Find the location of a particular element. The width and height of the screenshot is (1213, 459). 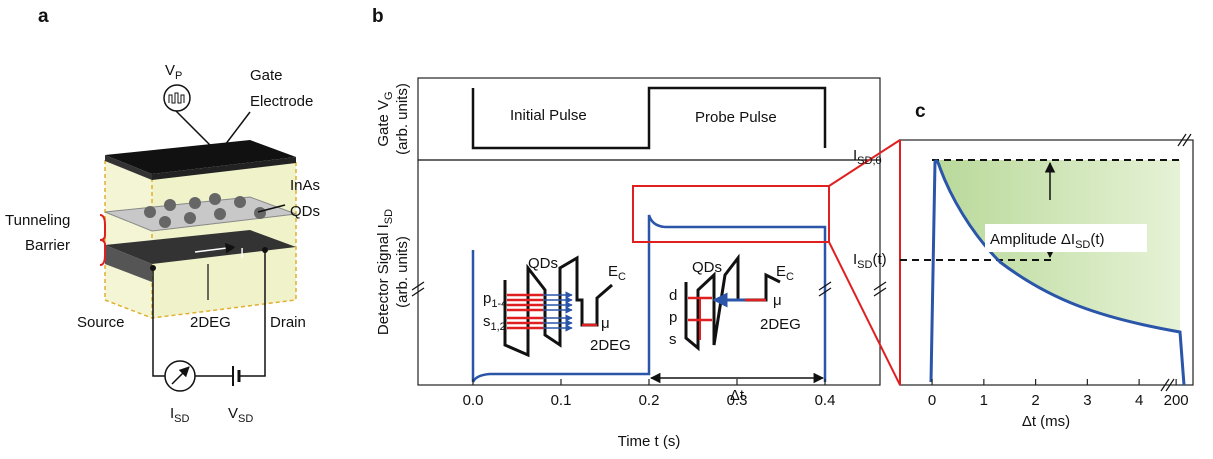

panel-label: c is located at coordinates (920, 111).